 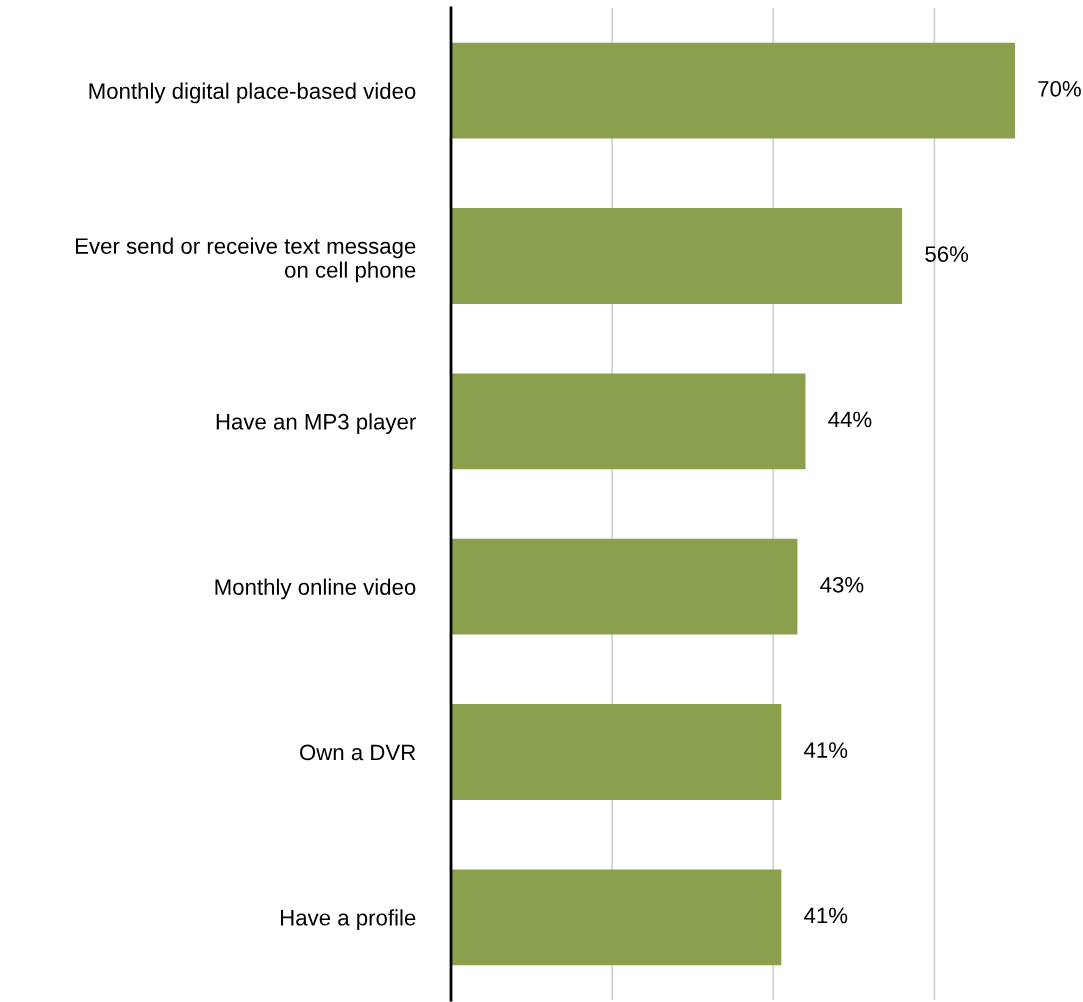 What do you see at coordinates (245, 260) in the screenshot?
I see `y-tick-label: Ever send or receive text message on cell phone` at bounding box center [245, 260].